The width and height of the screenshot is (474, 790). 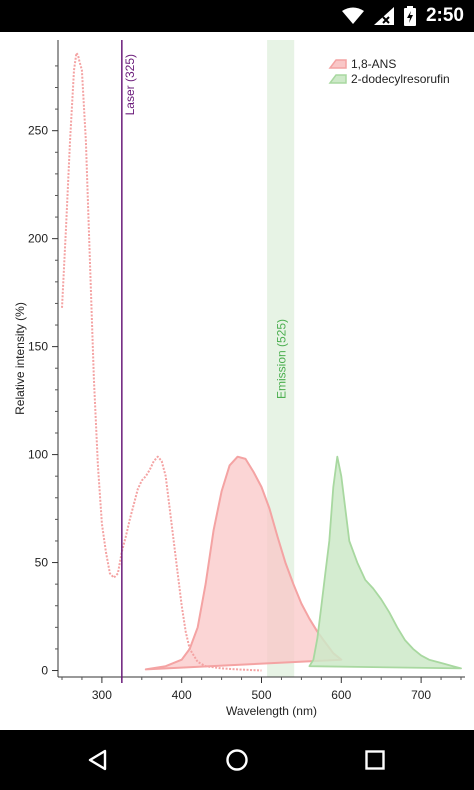 I want to click on x-tick-label: 700, so click(x=421, y=695).